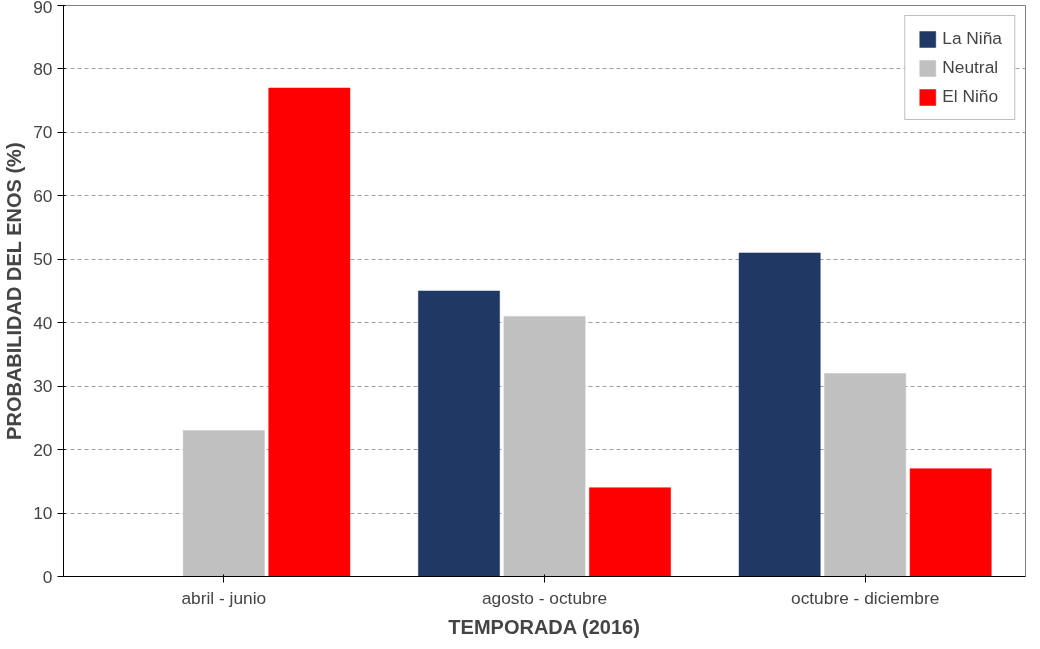 The height and width of the screenshot is (649, 1040). I want to click on y-tick-label: 10, so click(43, 513).